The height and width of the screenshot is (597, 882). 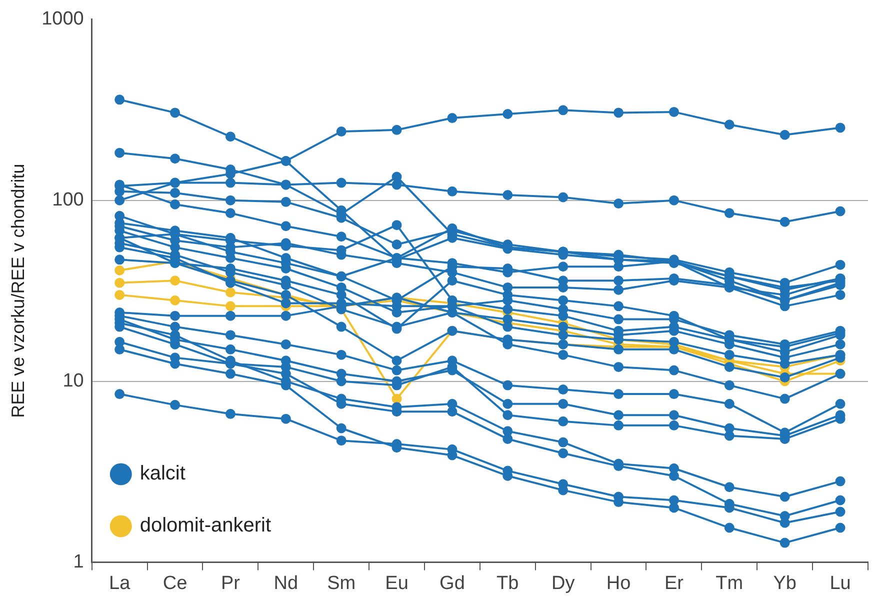 What do you see at coordinates (341, 583) in the screenshot?
I see `x-tick-label: Sm` at bounding box center [341, 583].